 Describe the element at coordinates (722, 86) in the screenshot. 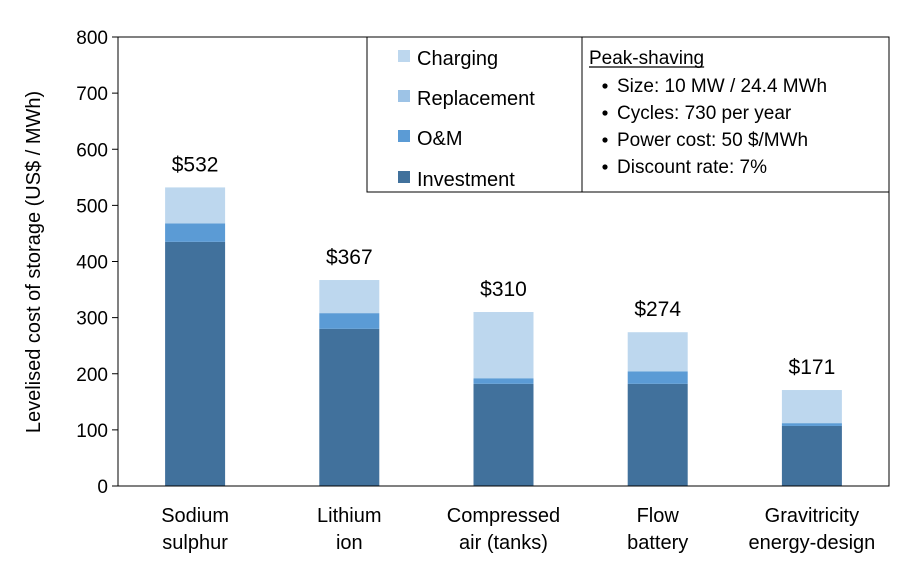

I see `info-item: Size: 10 MW / 24.4 MWh` at that location.